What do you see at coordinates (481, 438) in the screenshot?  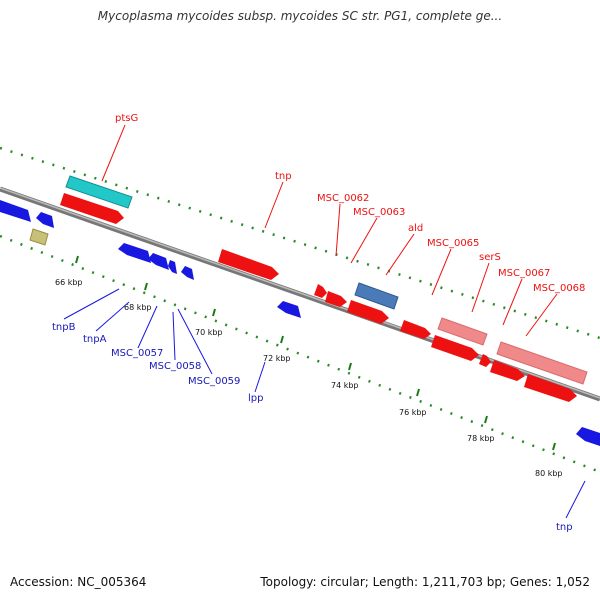 I see `scale-tick-label: 78 kbp` at bounding box center [481, 438].